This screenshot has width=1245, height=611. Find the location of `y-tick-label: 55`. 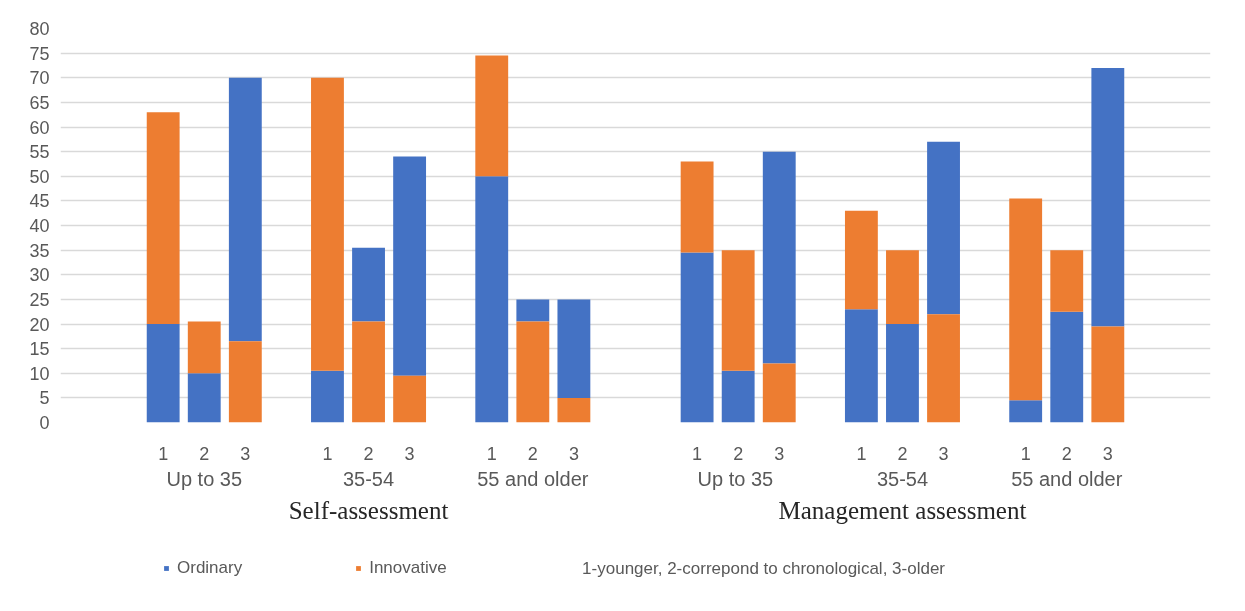

y-tick-label: 55 is located at coordinates (39, 152).